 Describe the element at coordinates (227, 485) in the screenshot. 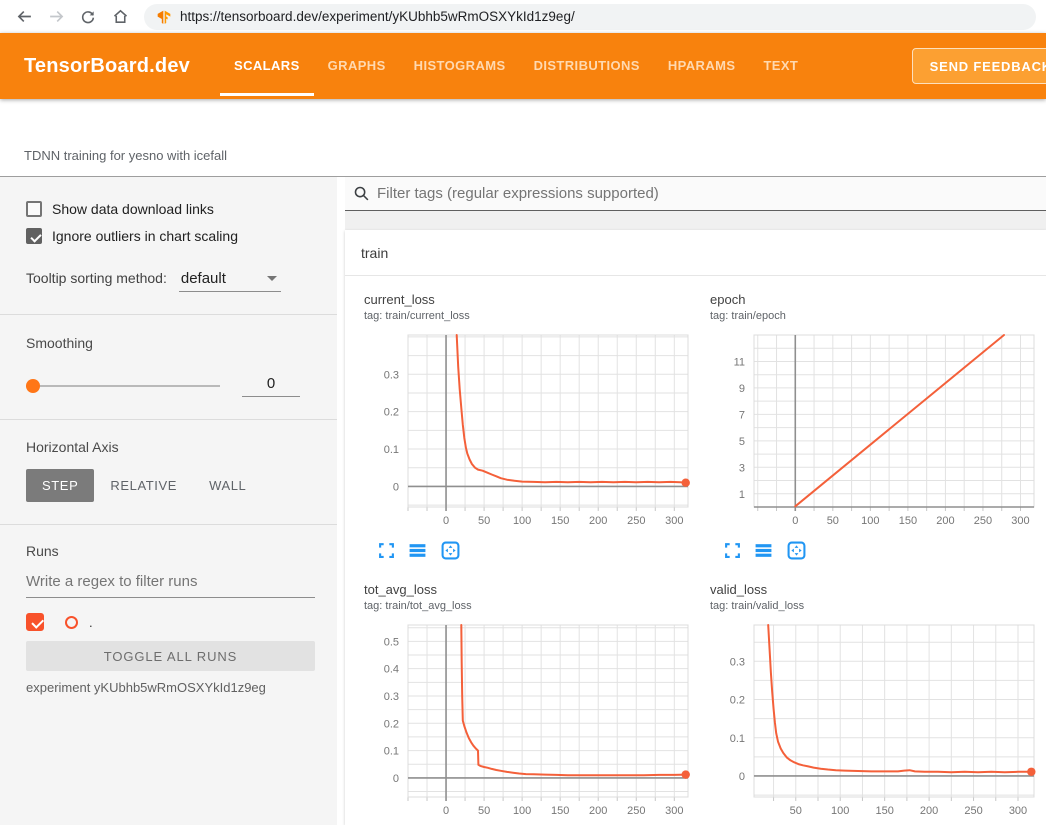

I see `axis-wall-button: WALL` at that location.